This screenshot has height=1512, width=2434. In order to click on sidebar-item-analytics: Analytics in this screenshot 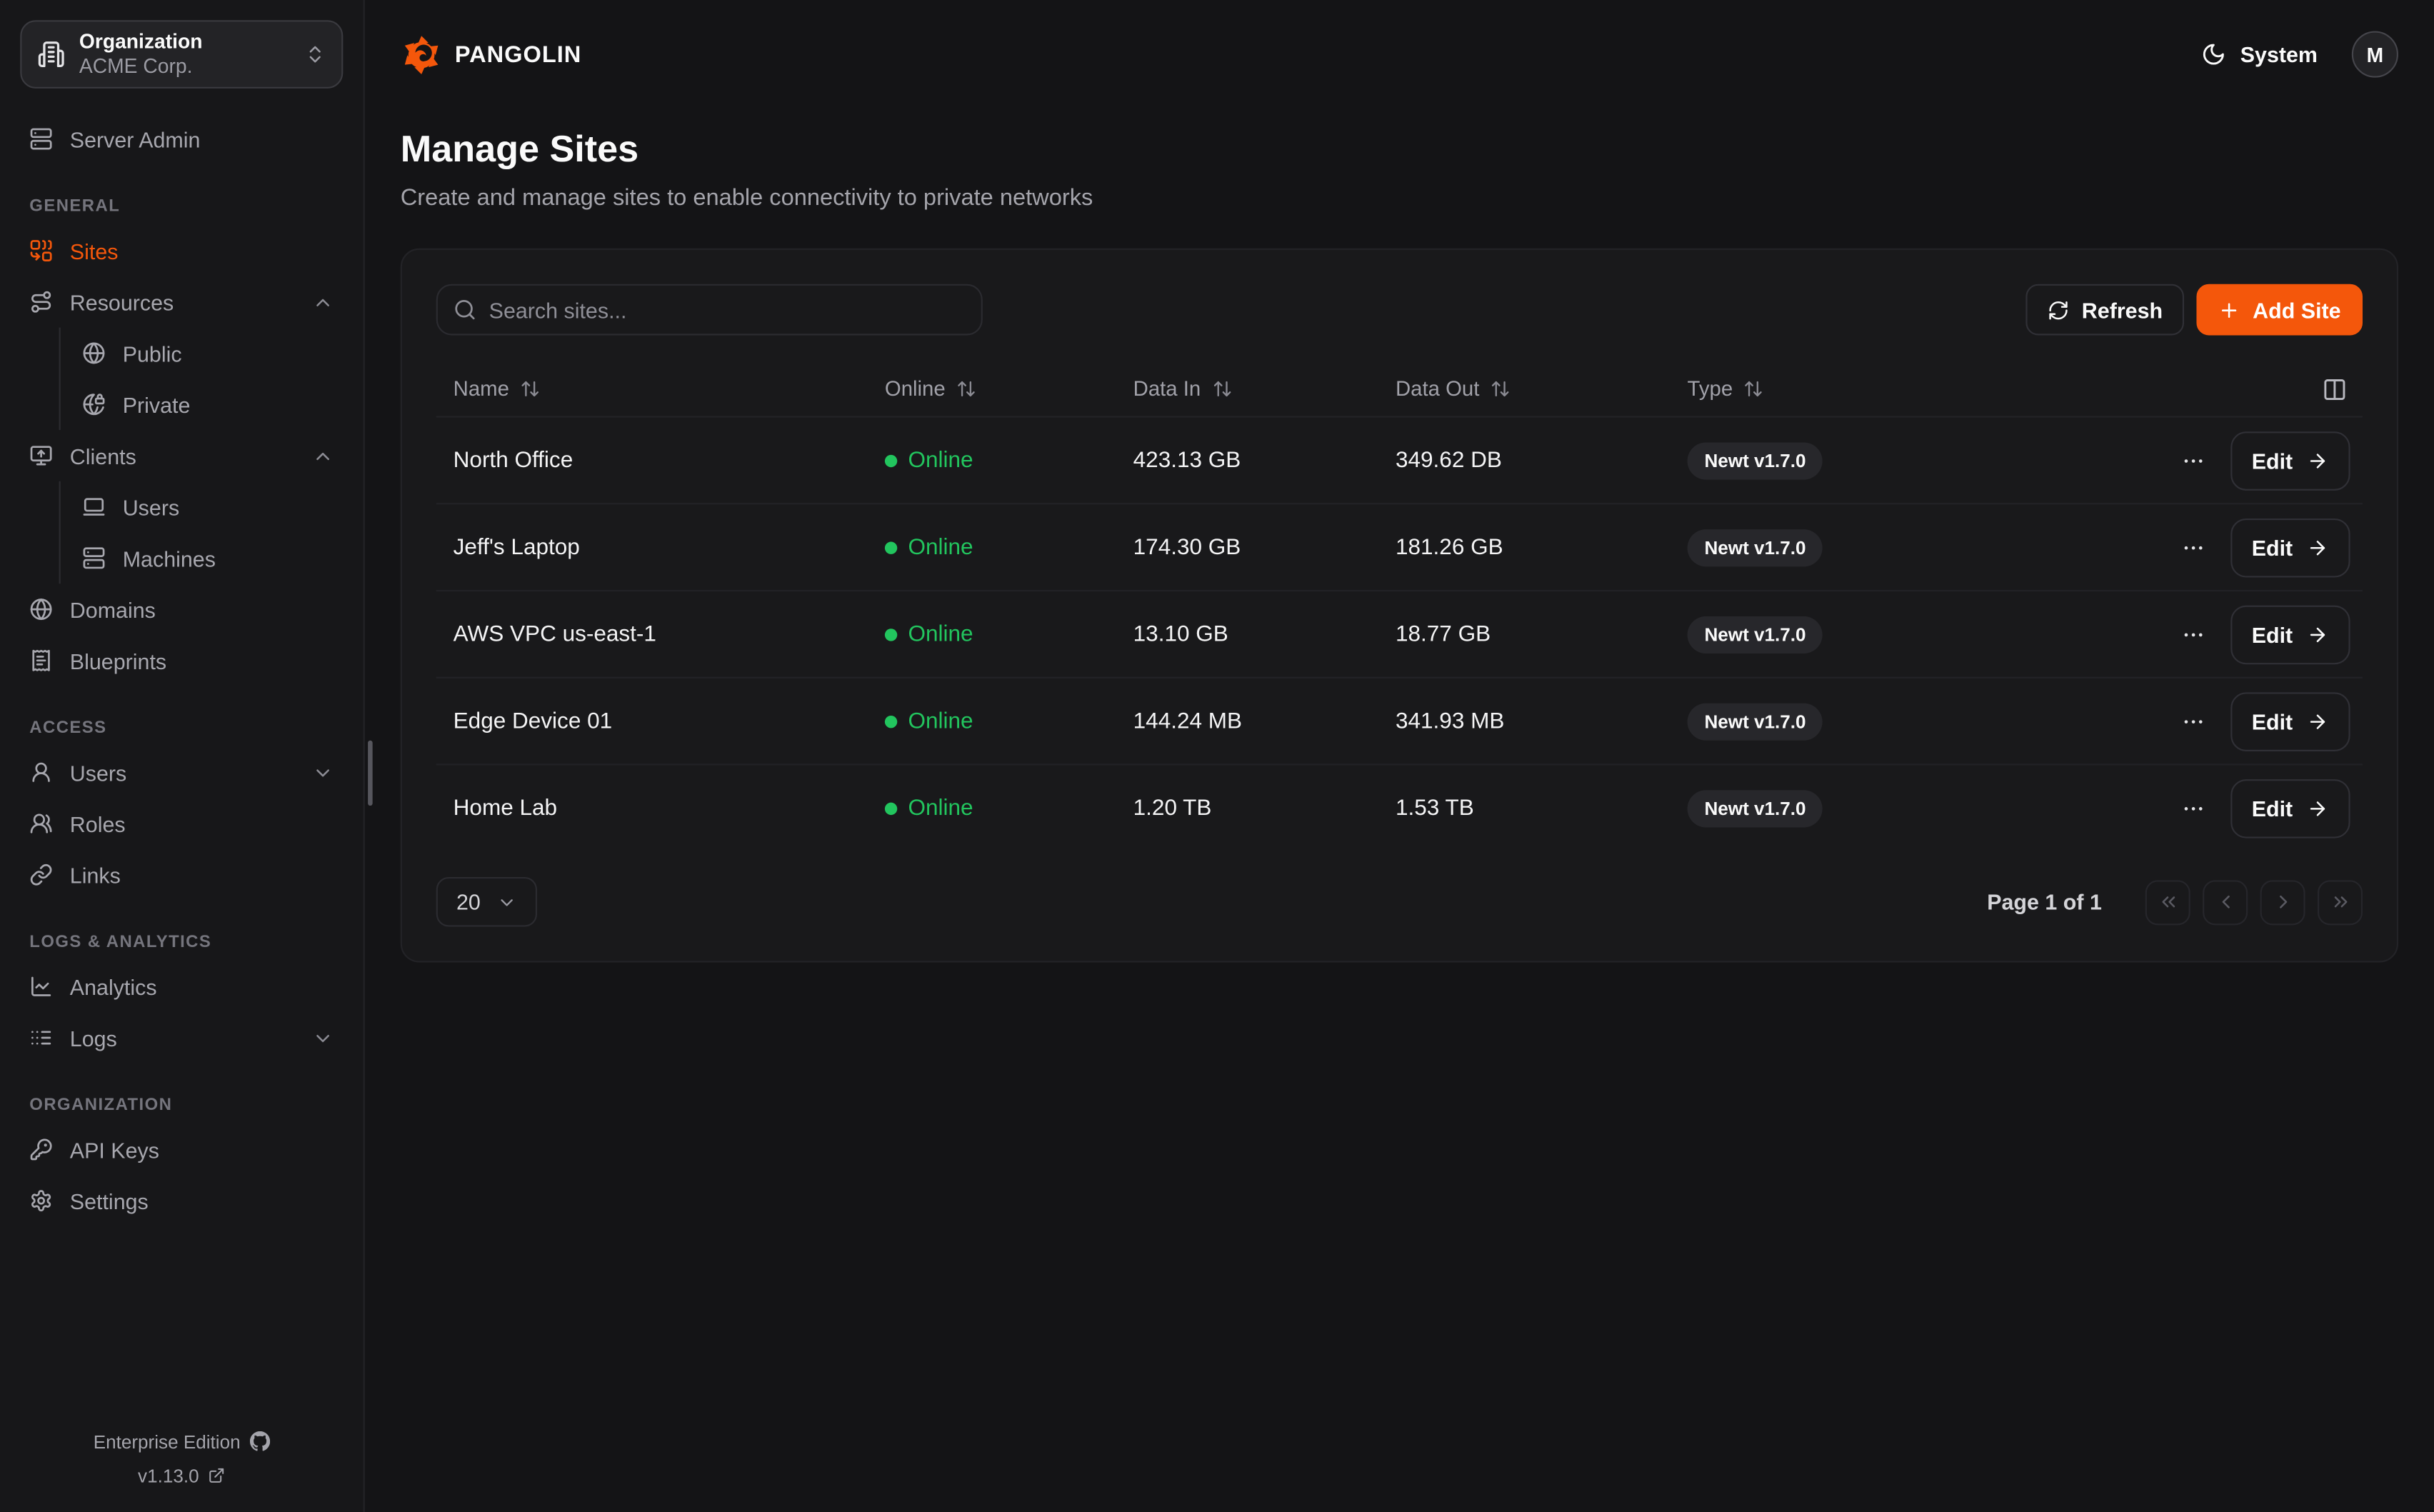, I will do `click(181, 986)`.